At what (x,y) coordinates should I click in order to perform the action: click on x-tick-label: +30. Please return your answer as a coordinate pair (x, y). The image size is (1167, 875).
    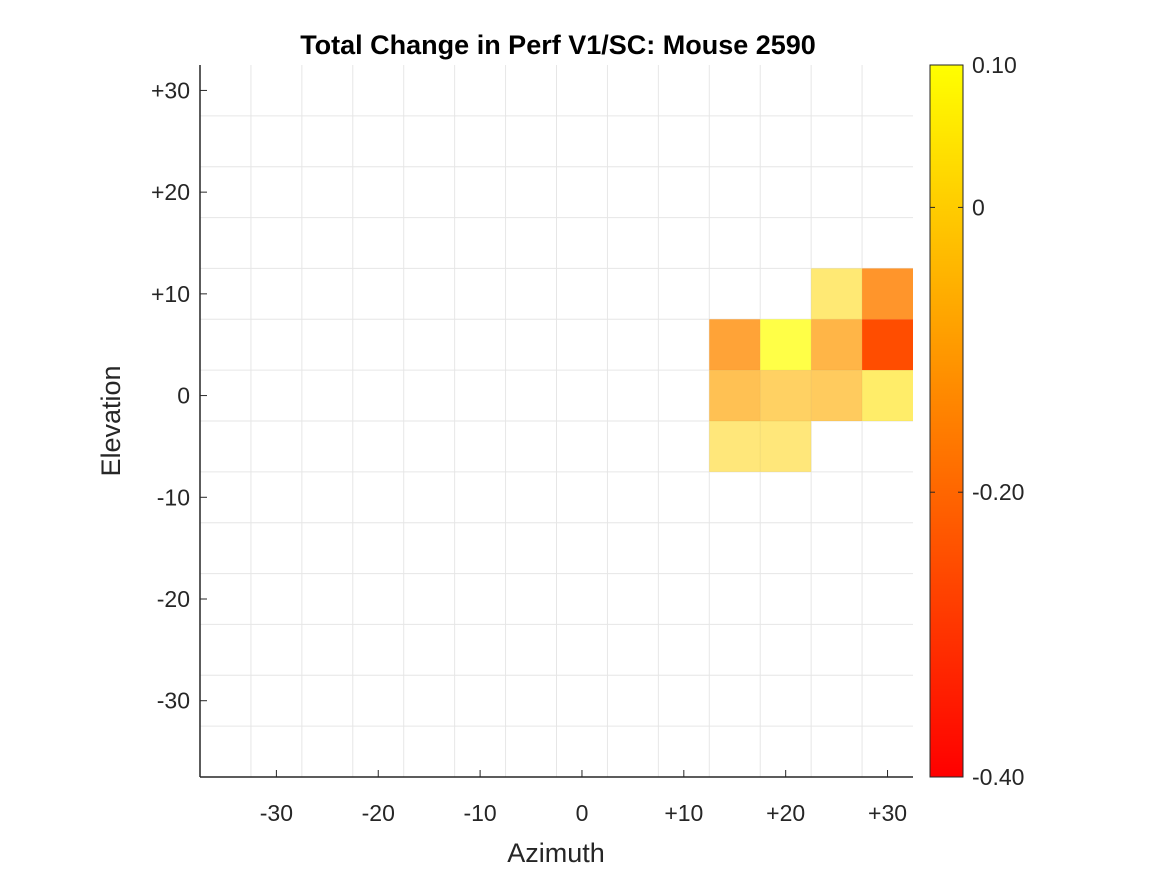
    Looking at the image, I should click on (887, 813).